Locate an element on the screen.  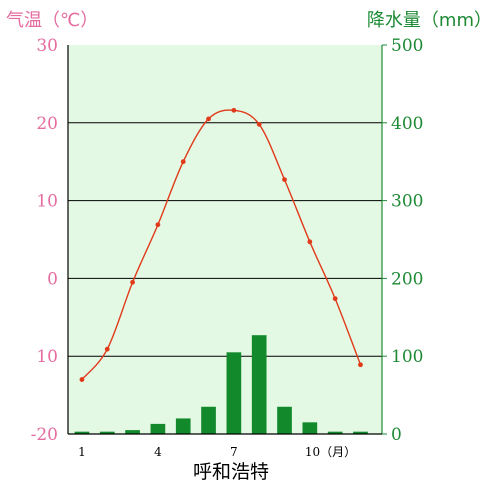
precipitation-tick-label: 400 is located at coordinates (407, 124).